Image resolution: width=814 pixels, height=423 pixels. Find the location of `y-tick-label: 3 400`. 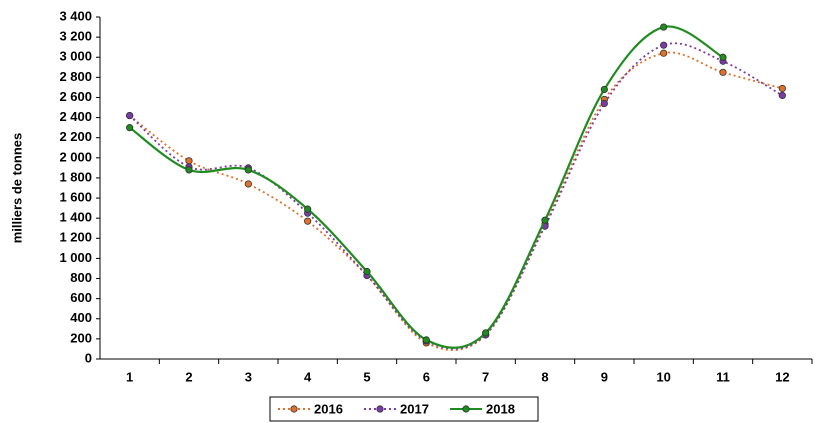

y-tick-label: 3 400 is located at coordinates (75, 15).